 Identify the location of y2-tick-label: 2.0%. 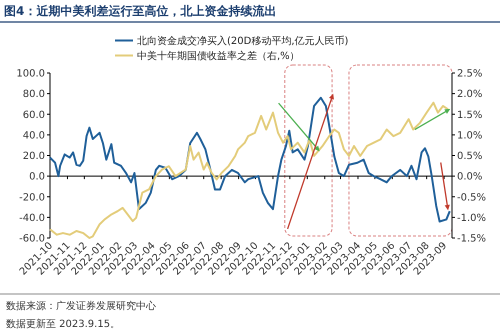
(469, 94).